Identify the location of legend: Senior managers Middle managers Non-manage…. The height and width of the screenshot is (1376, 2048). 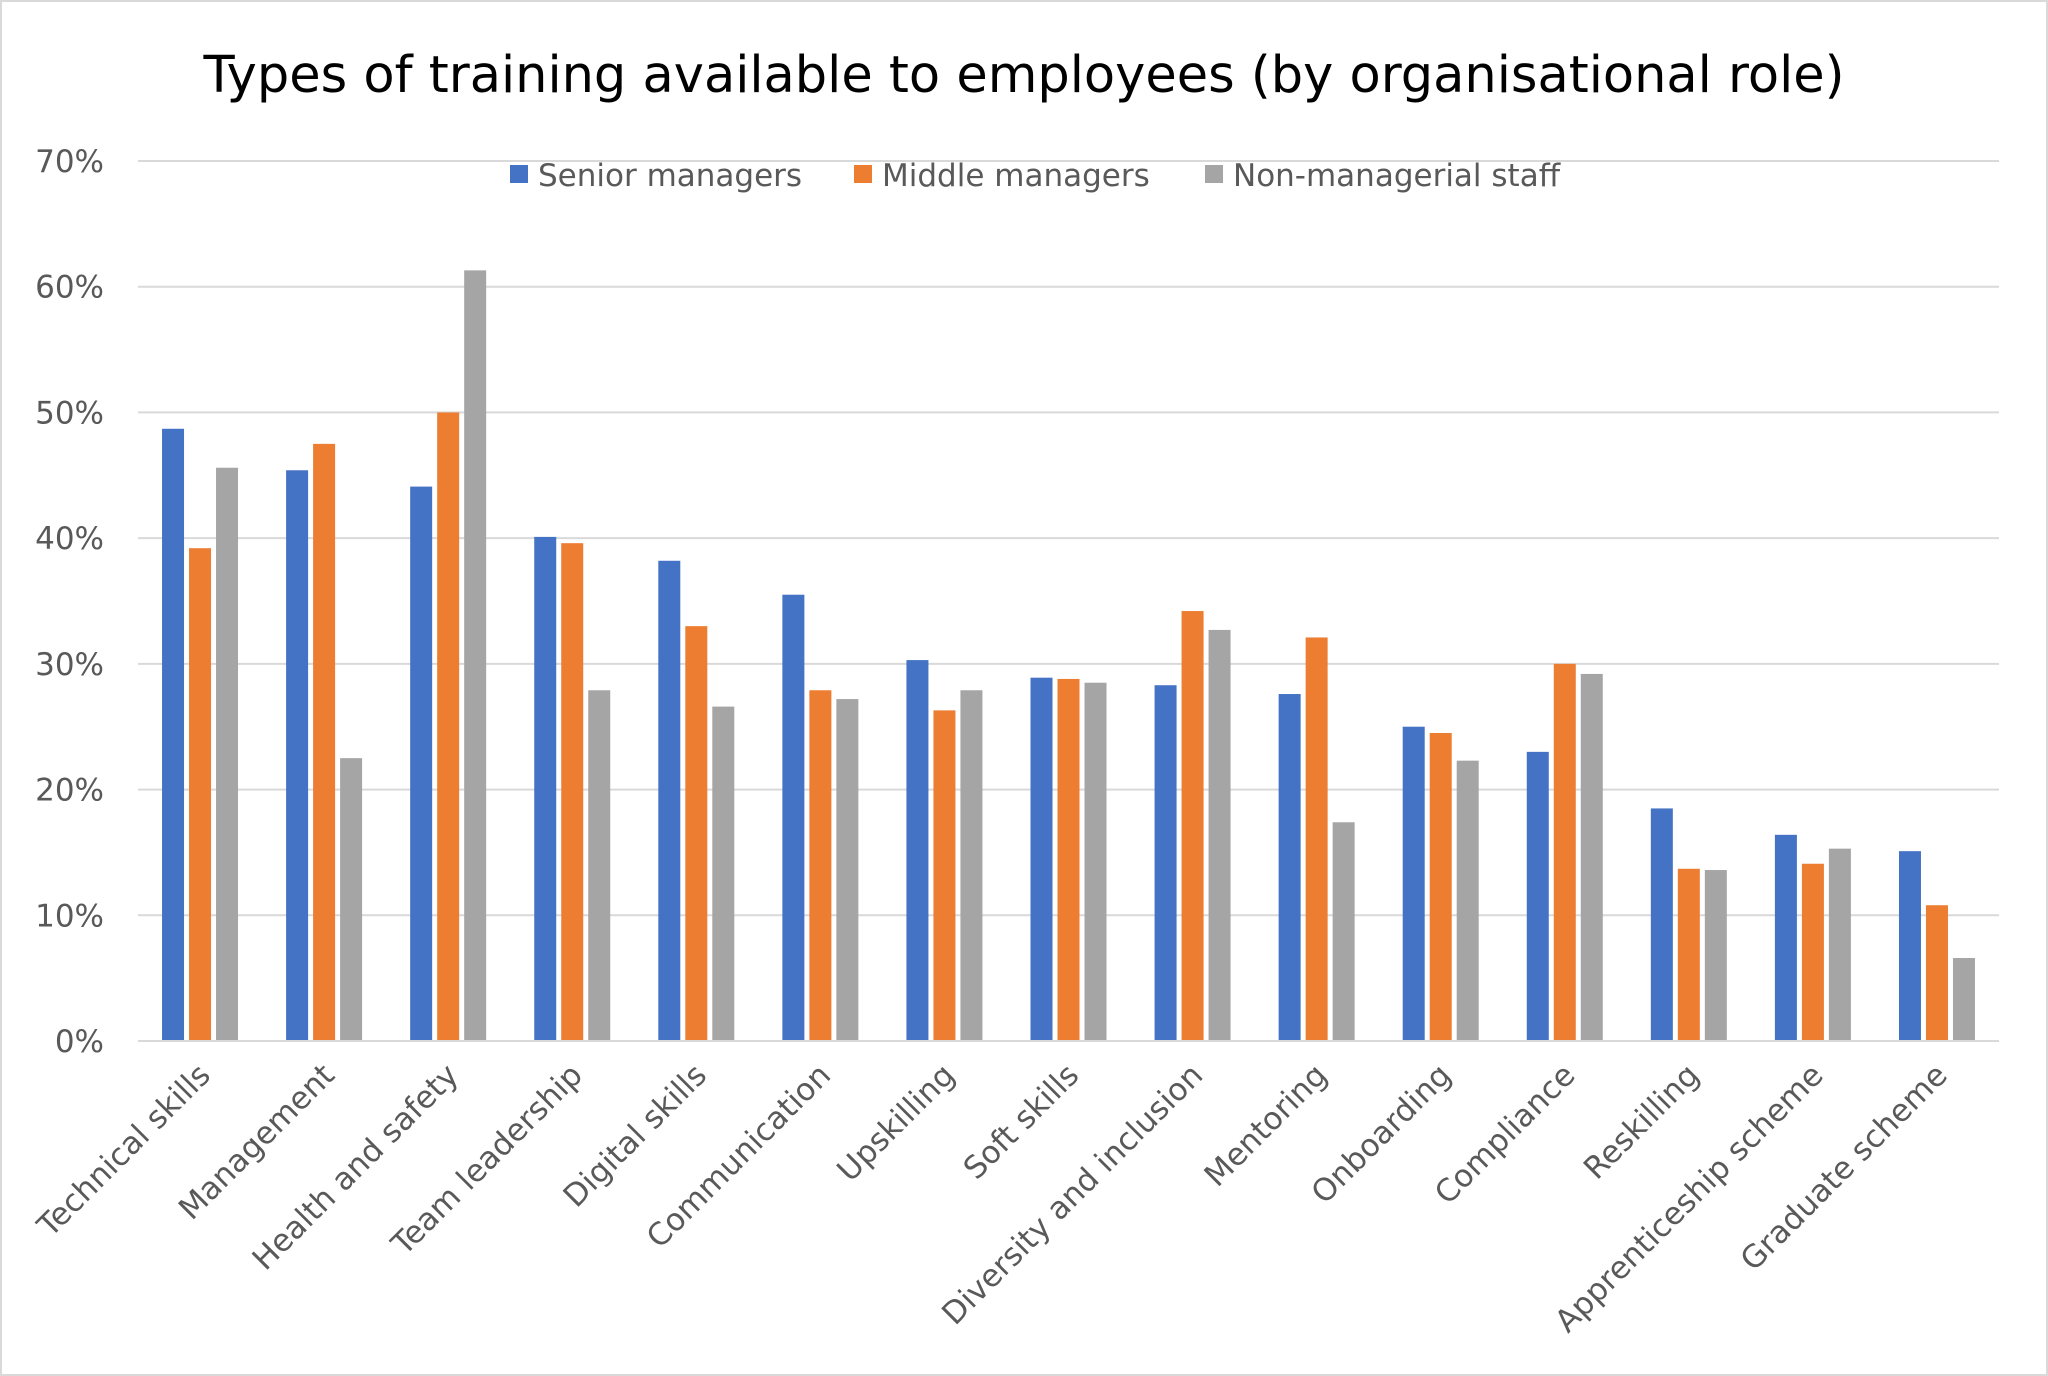
(1035, 176).